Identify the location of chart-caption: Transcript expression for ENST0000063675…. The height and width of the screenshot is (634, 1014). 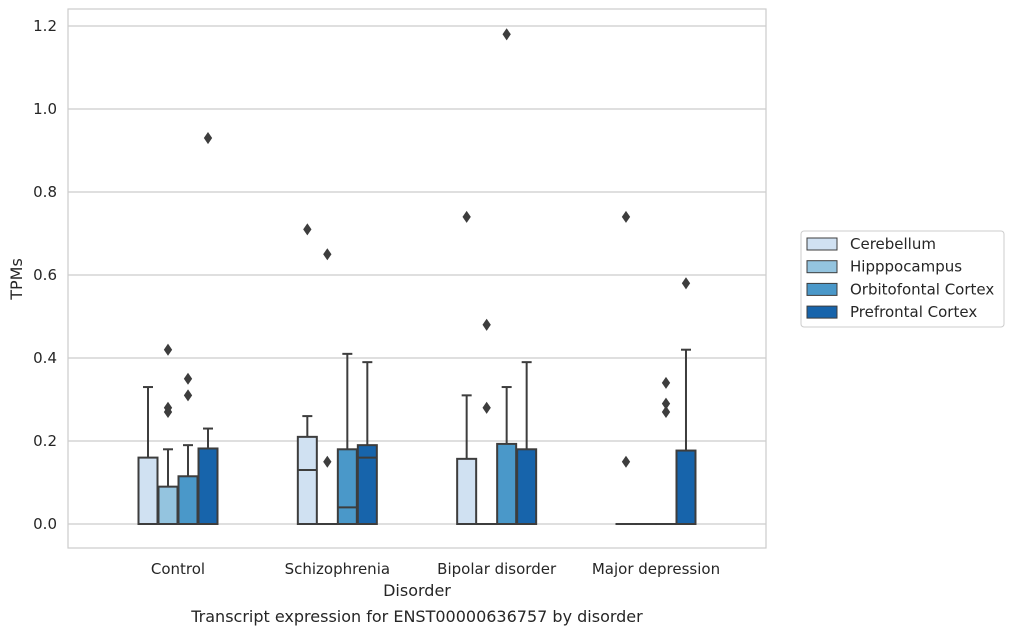
(416, 616).